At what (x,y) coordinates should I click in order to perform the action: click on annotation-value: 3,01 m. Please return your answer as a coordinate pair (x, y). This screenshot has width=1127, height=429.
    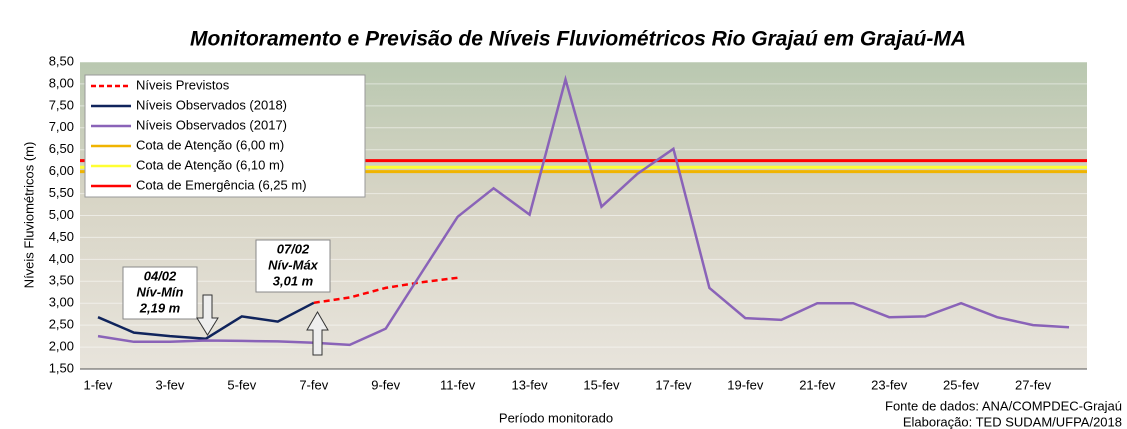
    Looking at the image, I should click on (293, 280).